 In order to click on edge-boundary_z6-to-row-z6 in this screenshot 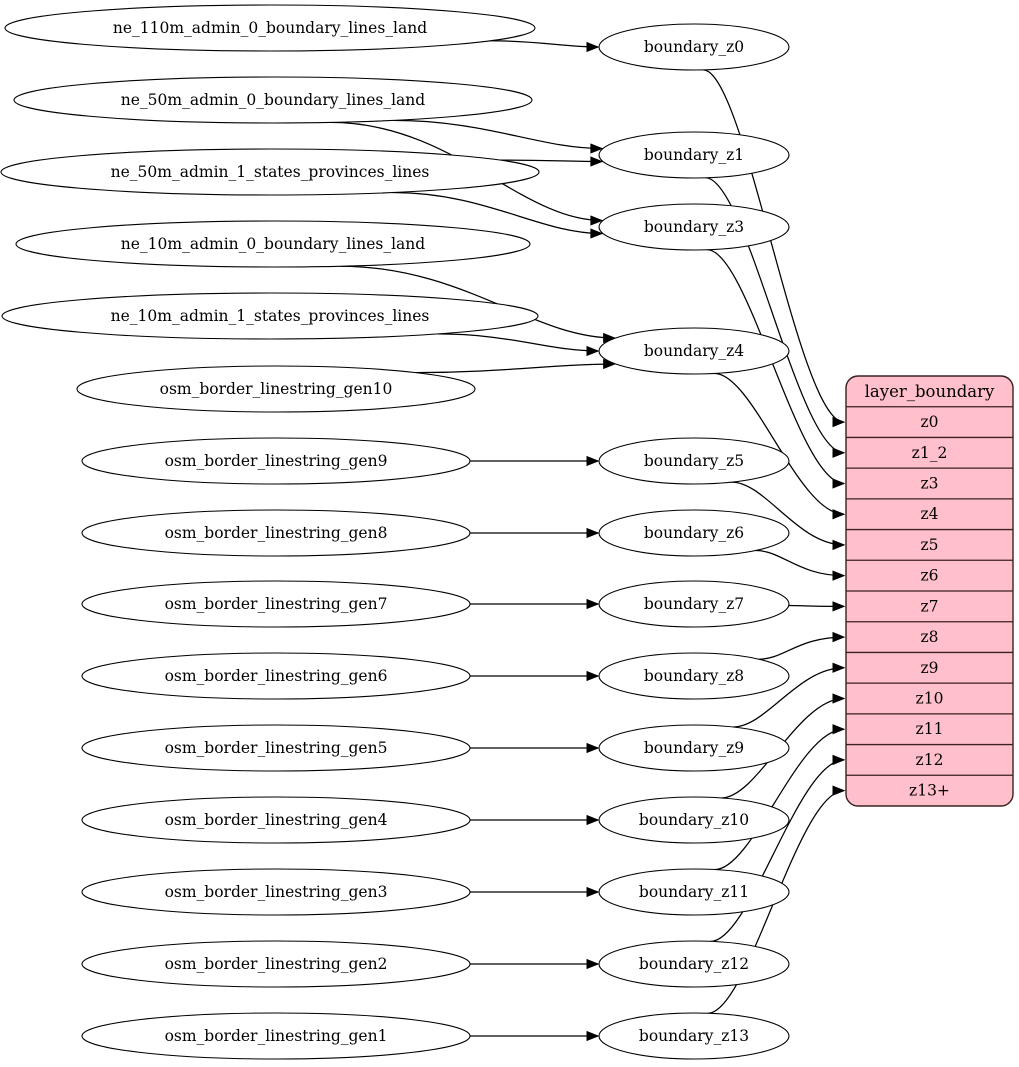, I will do `click(800, 565)`.